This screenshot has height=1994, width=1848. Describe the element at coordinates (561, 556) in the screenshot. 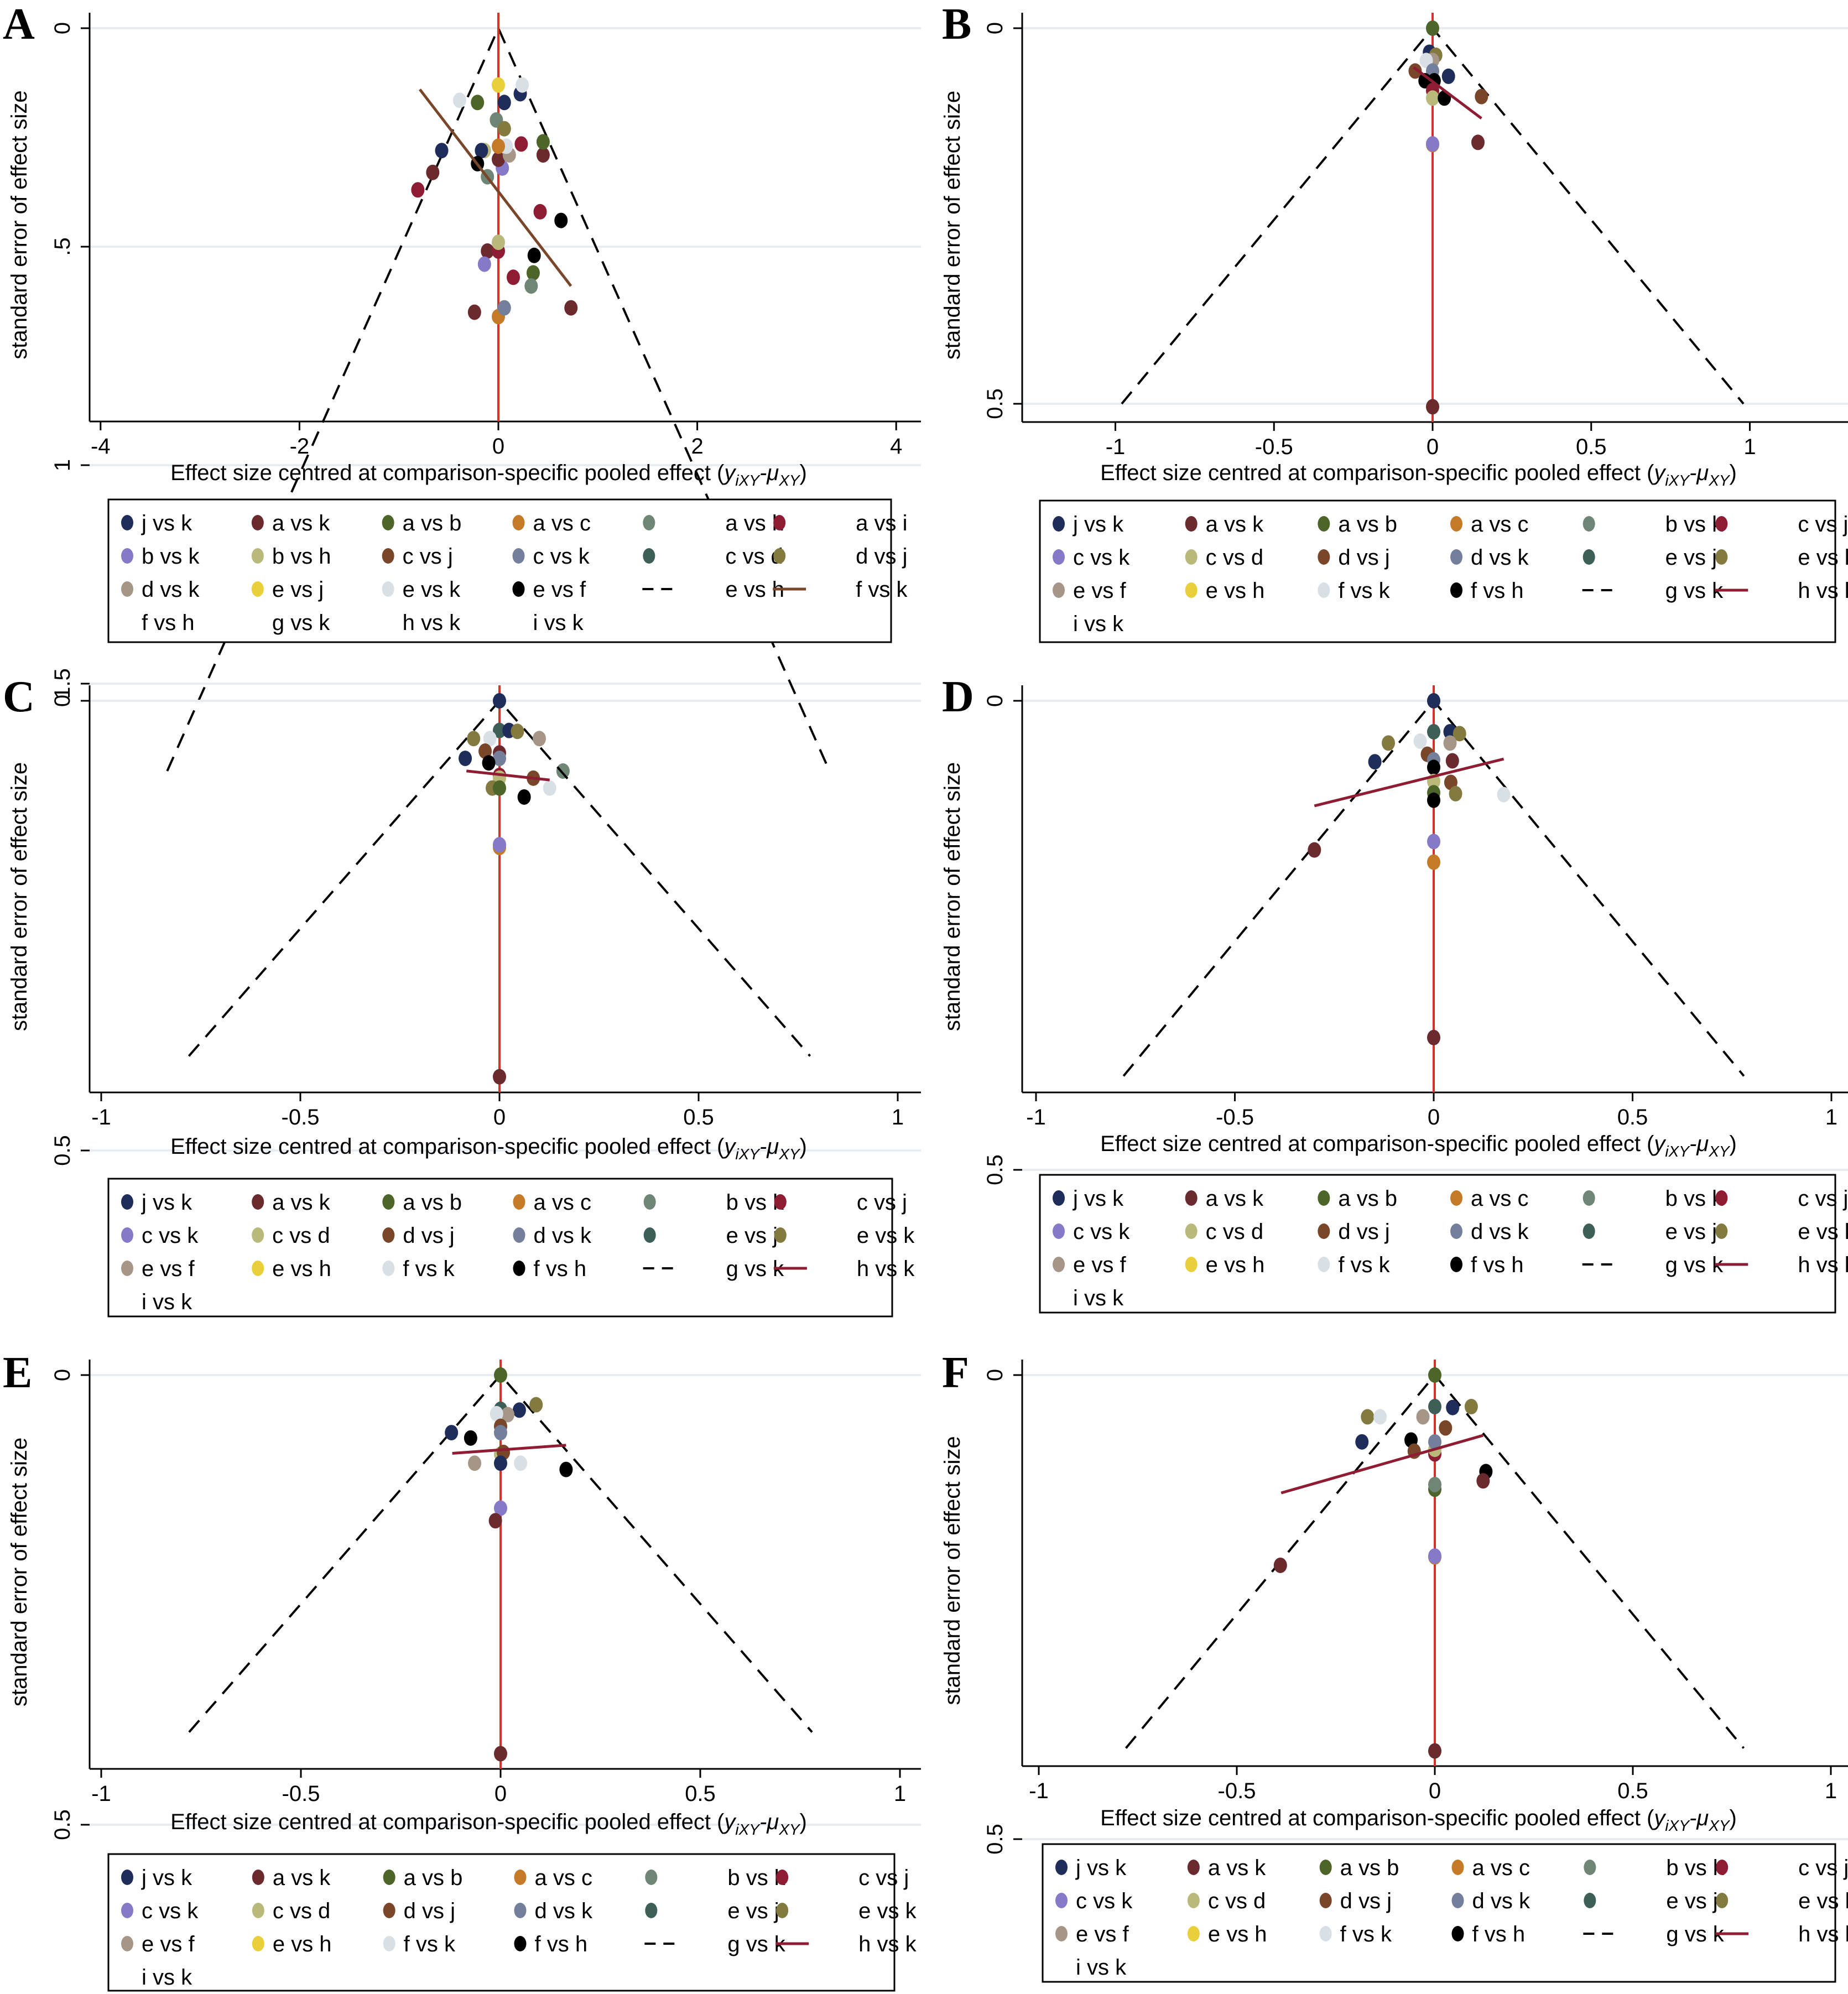

I see `legend-label: c vs k` at that location.